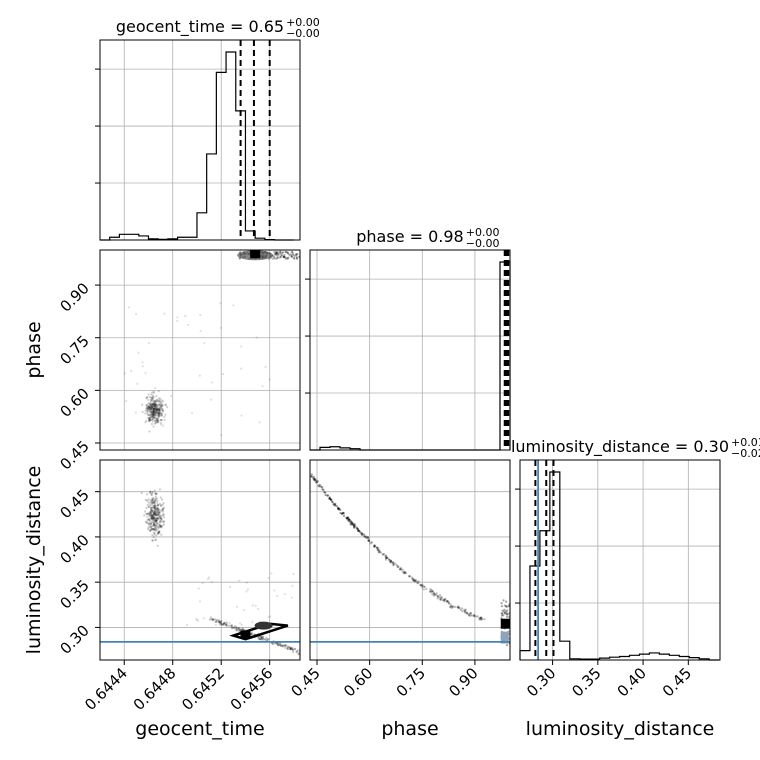  Describe the element at coordinates (199, 729) in the screenshot. I see `x-axis-label-geocent_time: geocent_time` at that location.